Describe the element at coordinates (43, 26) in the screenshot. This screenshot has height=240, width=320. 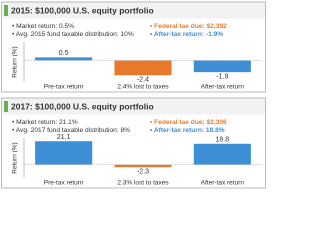
I see `note: • Market return: 0.5%` at that location.